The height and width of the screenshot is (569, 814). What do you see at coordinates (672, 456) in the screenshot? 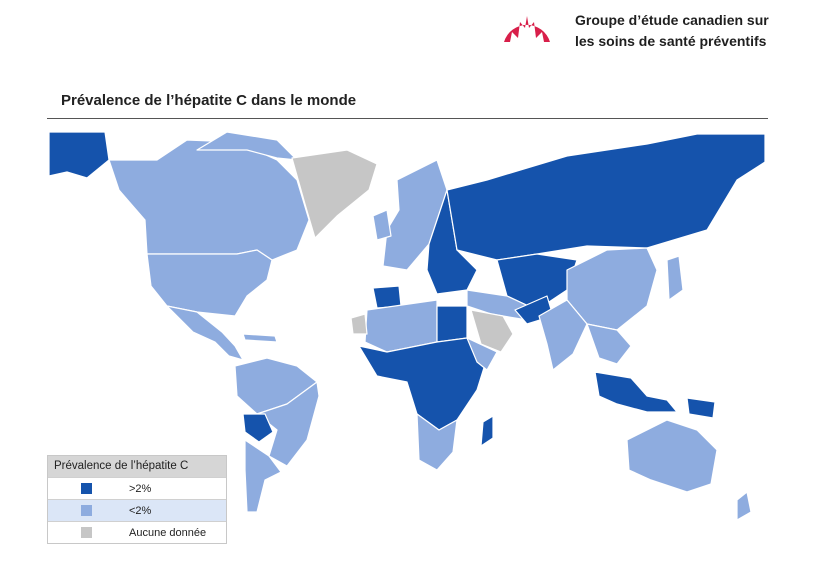
I see `australia-region` at bounding box center [672, 456].